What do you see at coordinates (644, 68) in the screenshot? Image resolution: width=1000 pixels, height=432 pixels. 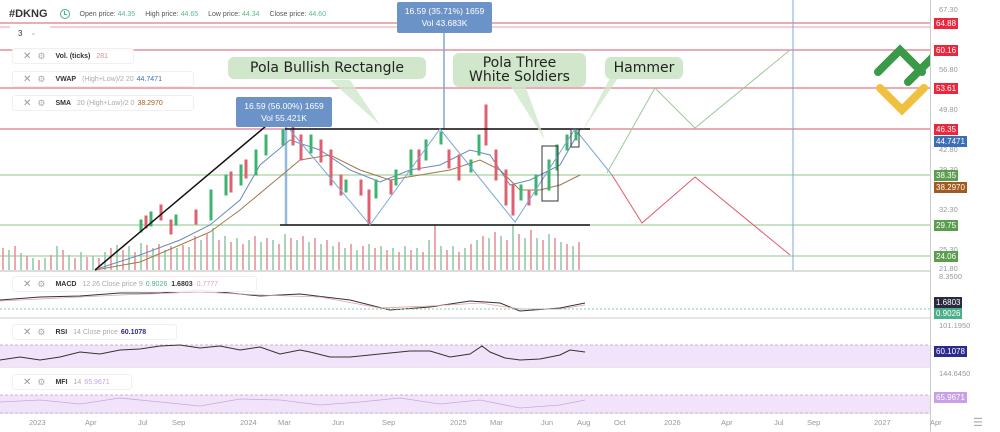 I see `annotation-hammer: Hammer` at bounding box center [644, 68].